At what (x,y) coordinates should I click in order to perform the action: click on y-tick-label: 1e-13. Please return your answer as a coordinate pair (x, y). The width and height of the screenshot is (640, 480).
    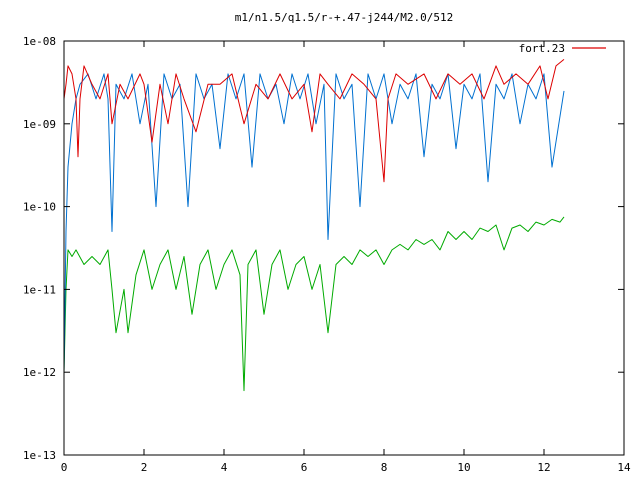
    Looking at the image, I should click on (39, 455).